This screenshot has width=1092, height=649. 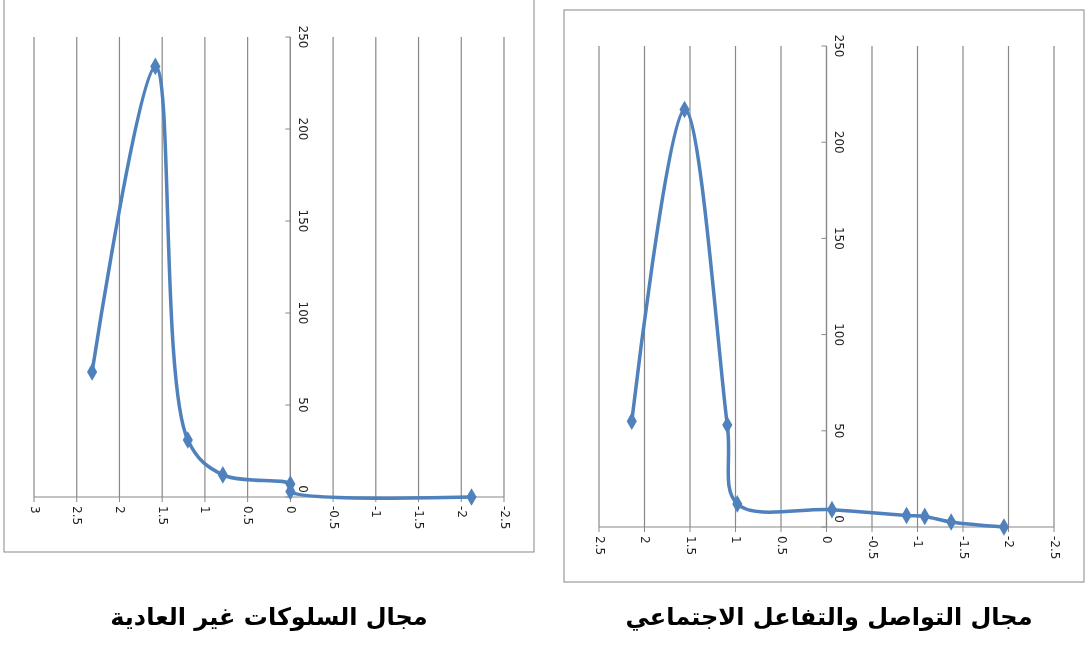 What do you see at coordinates (34, 510) in the screenshot?
I see `x-tick-label: 3` at bounding box center [34, 510].